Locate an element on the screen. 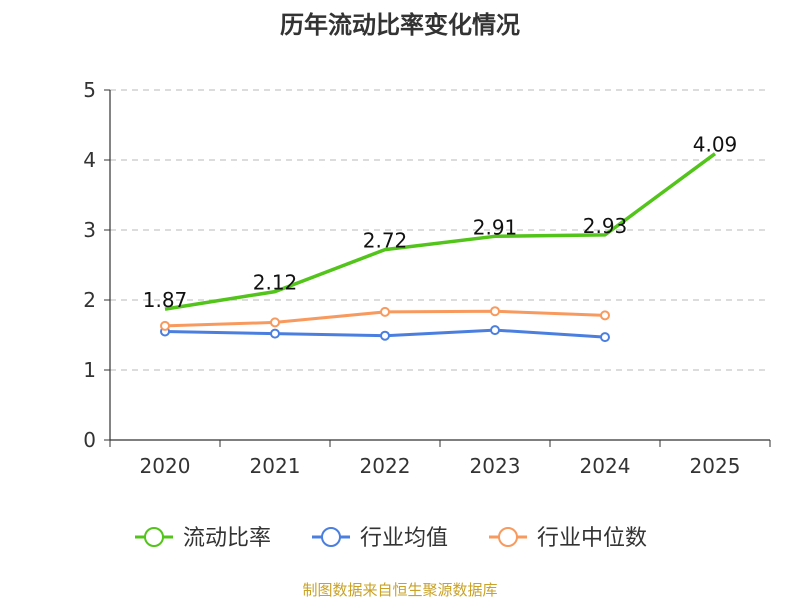 The height and width of the screenshot is (600, 800). y-tick-label: 3 is located at coordinates (89, 230).